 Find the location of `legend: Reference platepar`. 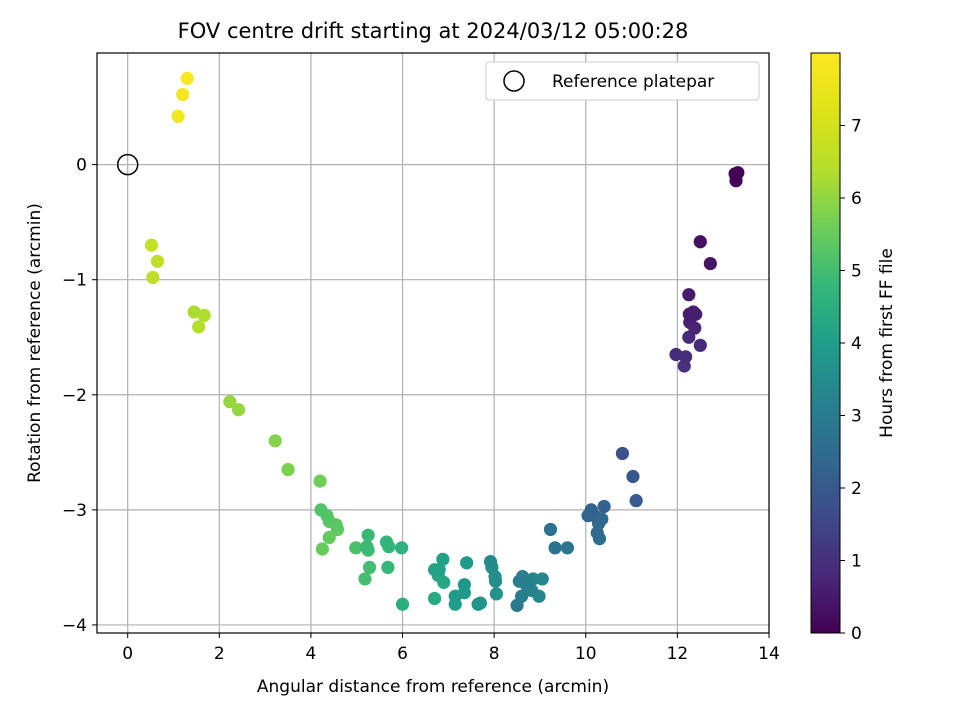

legend: Reference platepar is located at coordinates (622, 81).